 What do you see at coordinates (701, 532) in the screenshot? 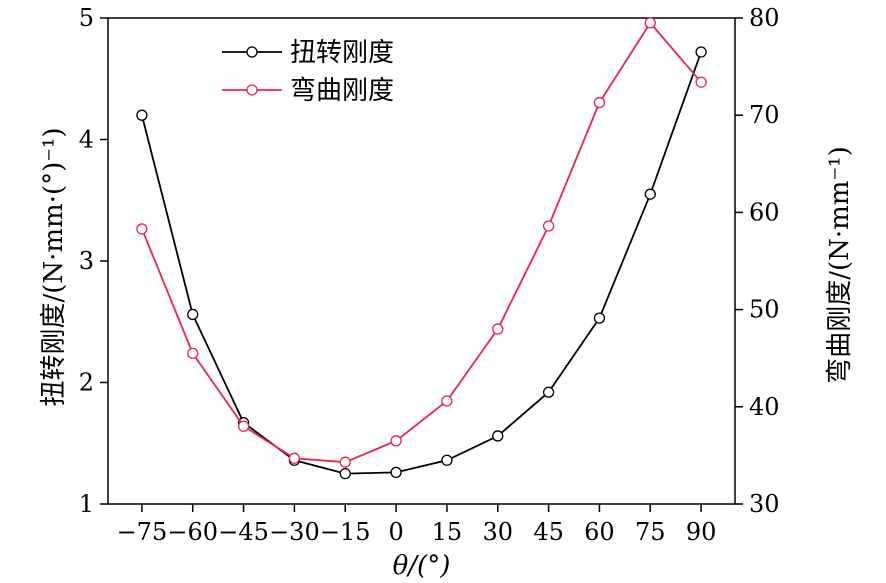
I see `x-tick-label: 90` at bounding box center [701, 532].